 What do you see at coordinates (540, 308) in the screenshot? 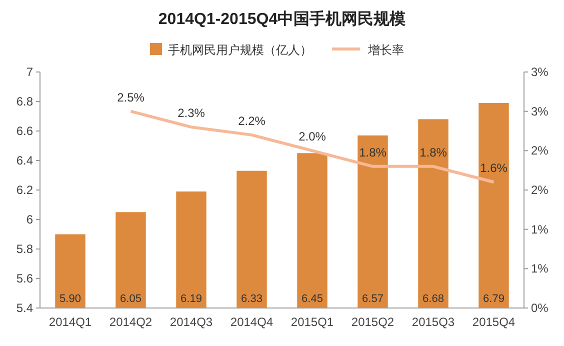
I see `y2-tick-label: 0%` at bounding box center [540, 308].